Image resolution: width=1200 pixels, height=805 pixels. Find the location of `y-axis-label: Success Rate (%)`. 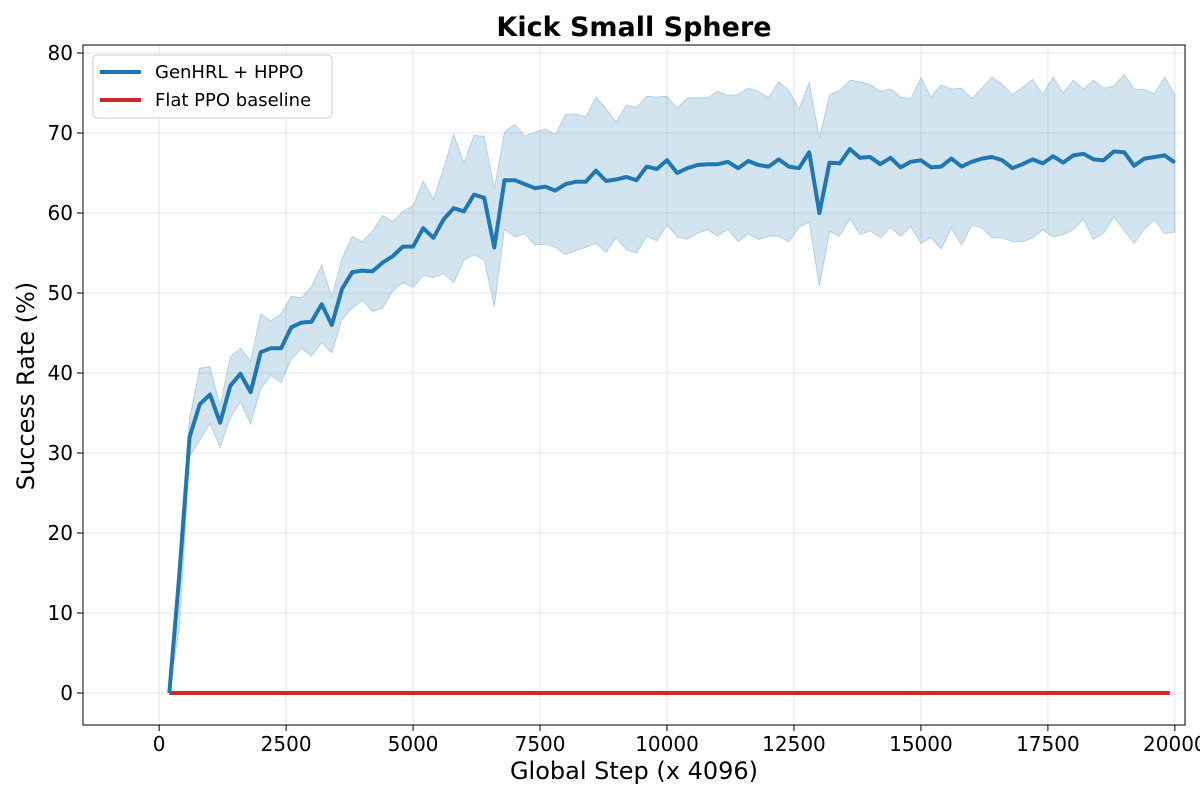

y-axis-label: Success Rate (%) is located at coordinates (26, 386).